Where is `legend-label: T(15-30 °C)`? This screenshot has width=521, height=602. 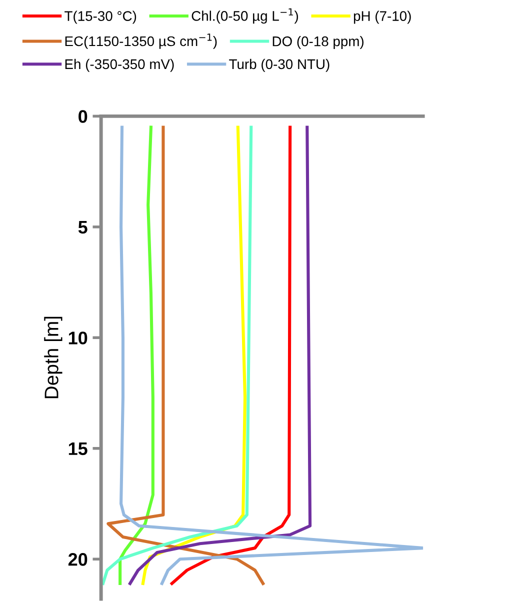 legend-label: T(15-30 °C) is located at coordinates (100, 17).